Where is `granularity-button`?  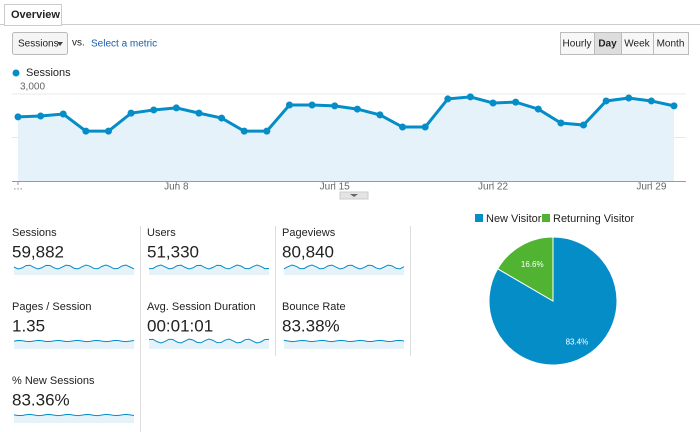
granularity-button is located at coordinates (671, 43).